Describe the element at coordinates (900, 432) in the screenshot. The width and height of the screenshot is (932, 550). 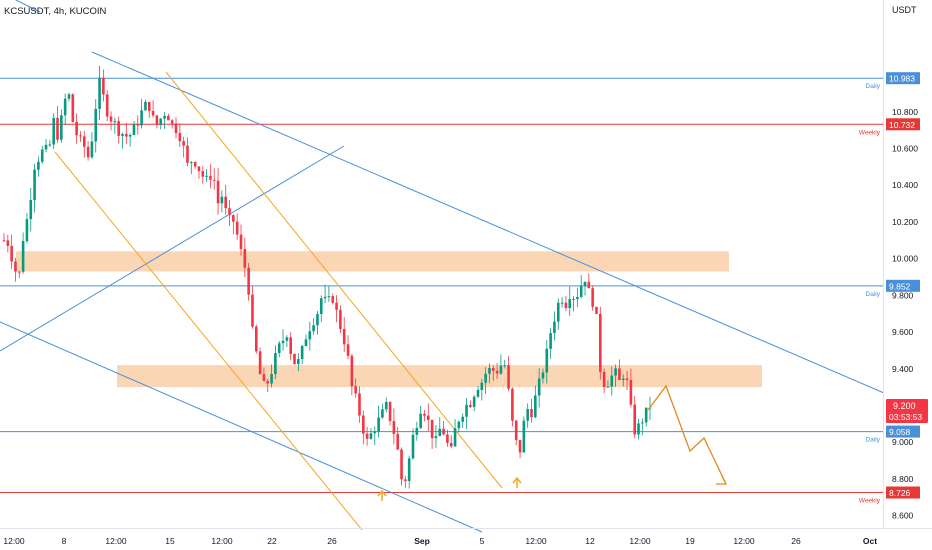
I see `level-price-label: 9.058` at that location.